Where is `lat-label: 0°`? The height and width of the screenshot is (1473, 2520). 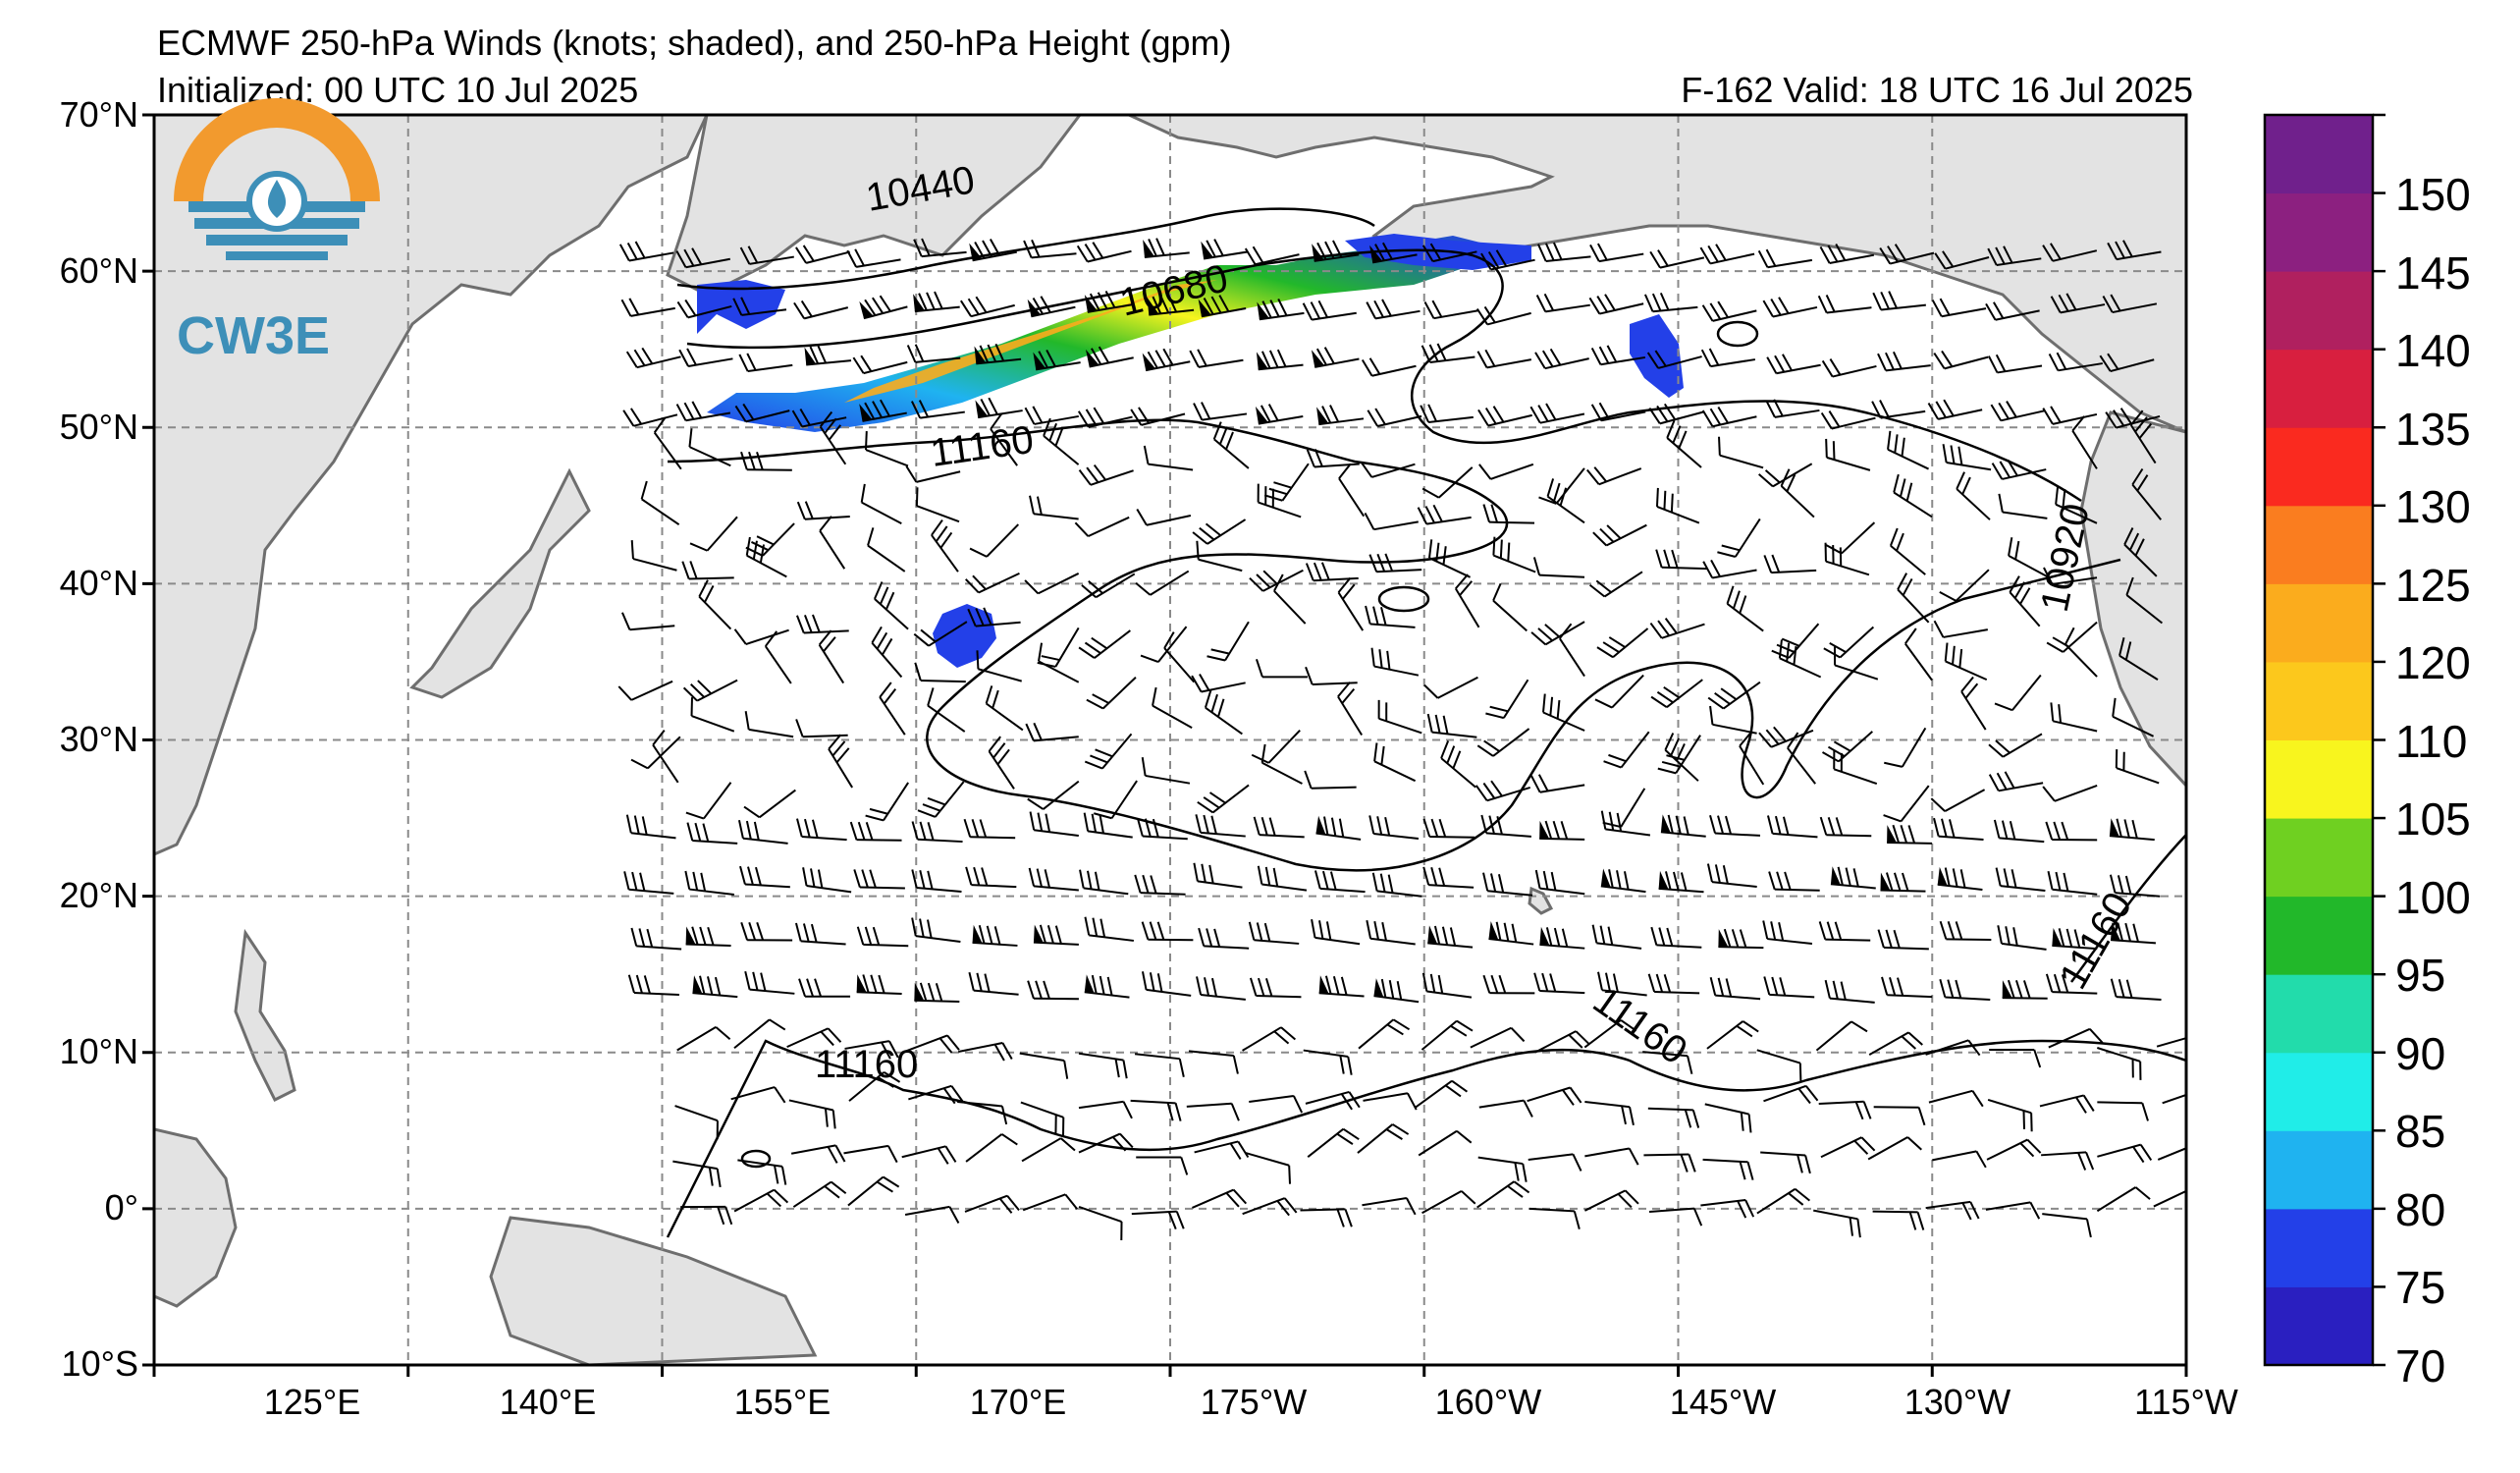 lat-label: 0° is located at coordinates (121, 1207).